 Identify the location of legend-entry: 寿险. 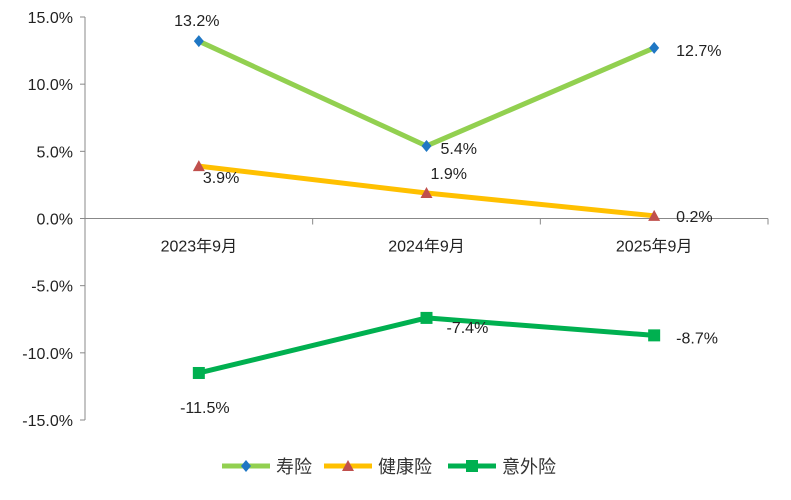
(294, 467).